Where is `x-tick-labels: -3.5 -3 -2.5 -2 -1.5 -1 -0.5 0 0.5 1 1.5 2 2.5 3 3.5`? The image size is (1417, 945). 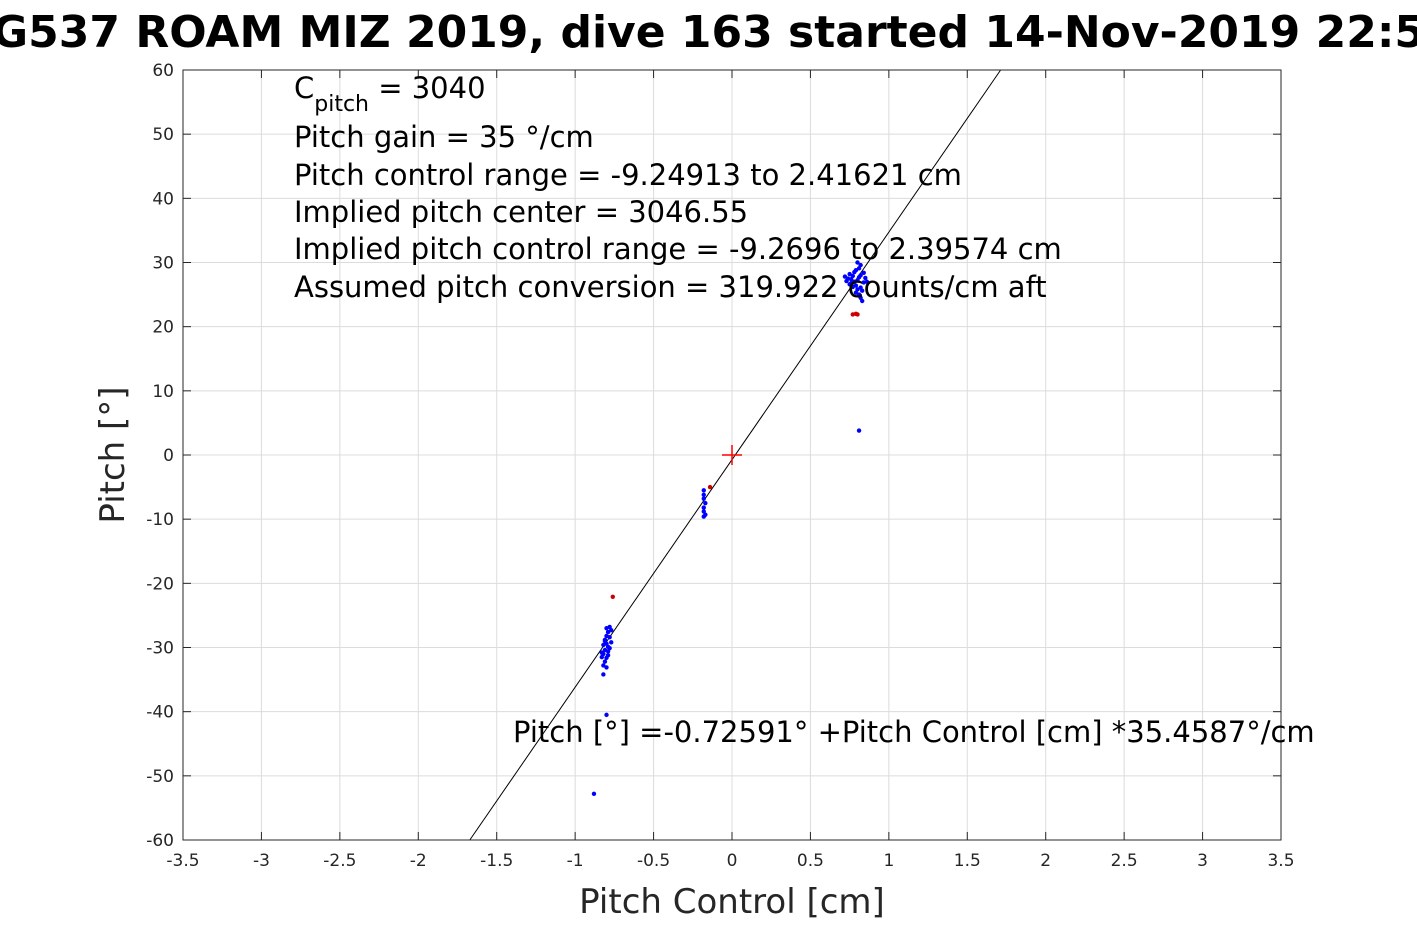
x-tick-labels: -3.5 -3 -2.5 -2 -1.5 -1 -0.5 0 0.5 1 1.5 2 2.5 3 3.5 is located at coordinates (730, 861).